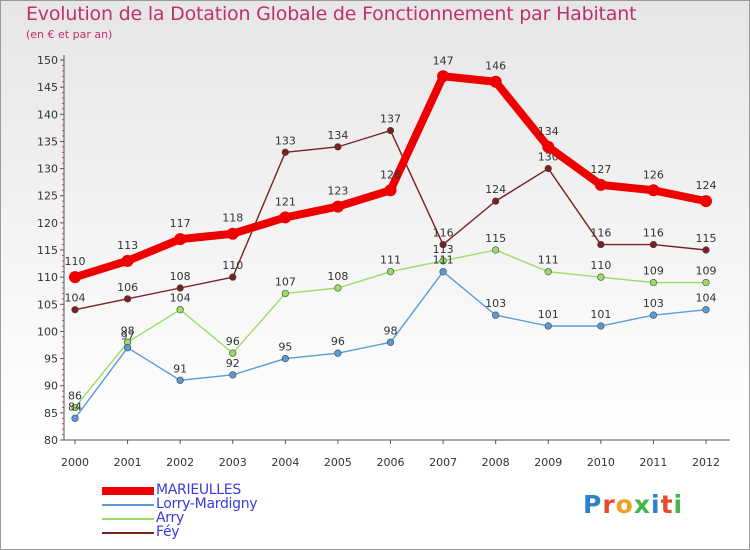 The height and width of the screenshot is (550, 750). What do you see at coordinates (496, 462) in the screenshot?
I see `x-tick-label: 2008` at bounding box center [496, 462].